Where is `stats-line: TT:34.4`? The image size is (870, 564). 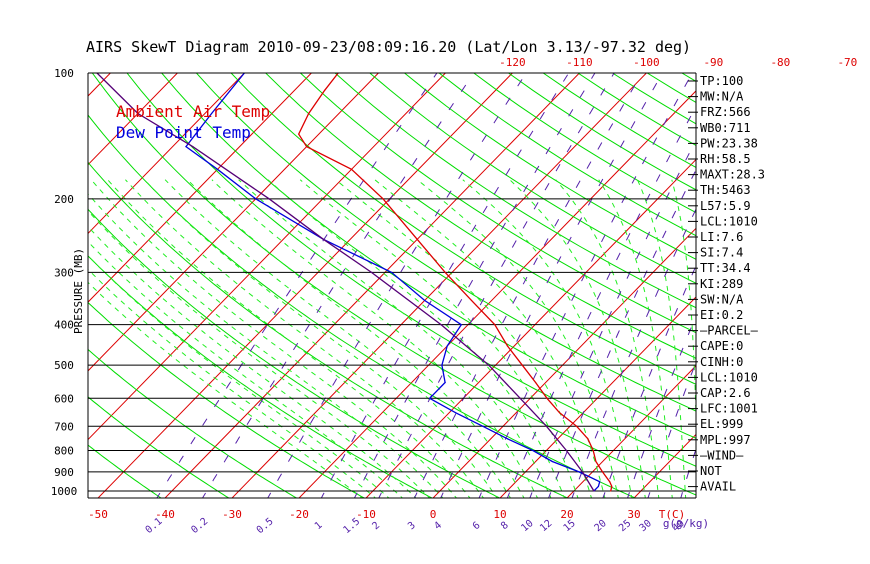
stats-line: TT:34.4 is located at coordinates (725, 268).